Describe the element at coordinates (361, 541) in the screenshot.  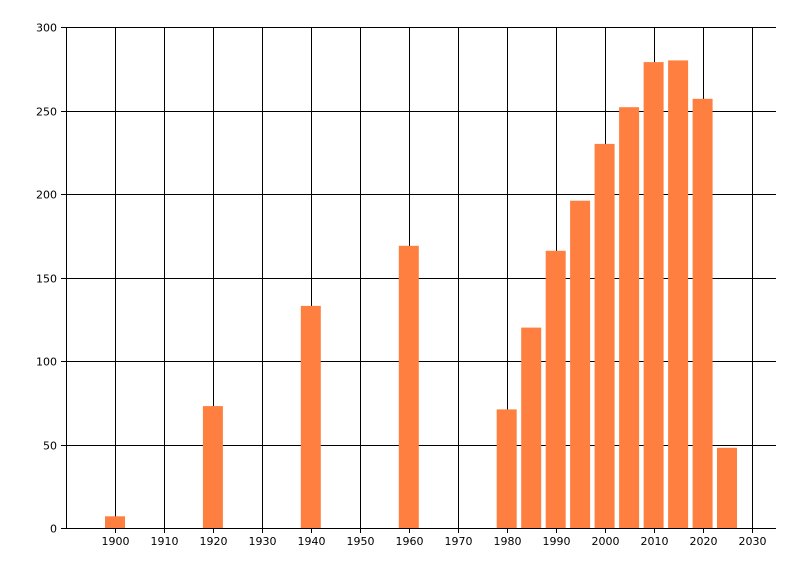
I see `x-tick-label: 1950` at that location.